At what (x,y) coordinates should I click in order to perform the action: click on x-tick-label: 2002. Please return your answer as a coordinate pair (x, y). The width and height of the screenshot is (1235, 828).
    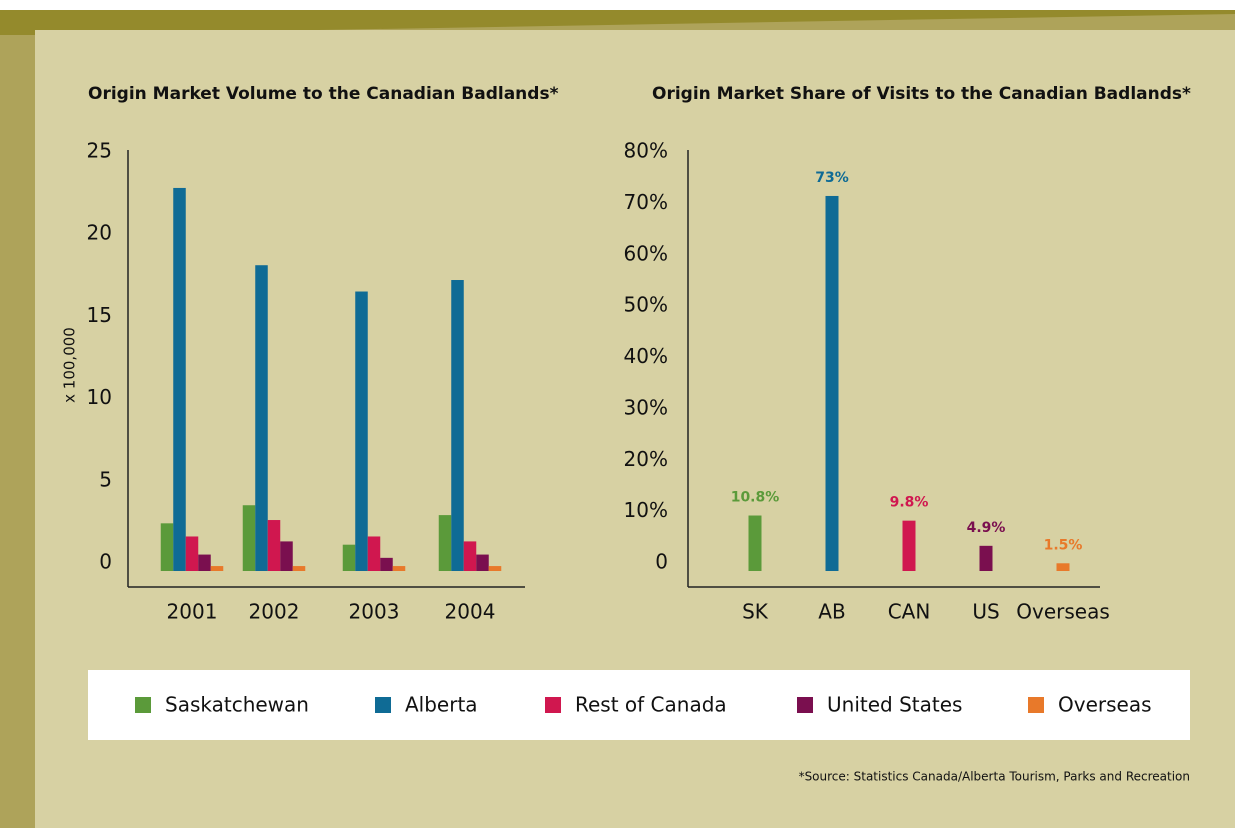
    Looking at the image, I should click on (274, 612).